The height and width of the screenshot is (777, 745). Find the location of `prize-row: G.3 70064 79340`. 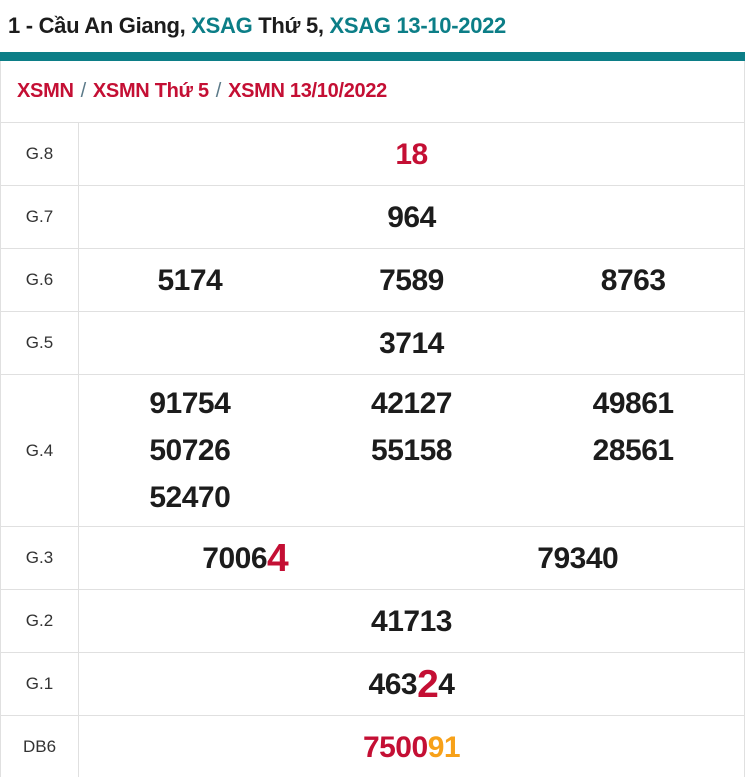

prize-row: G.3 70064 79340 is located at coordinates (372, 558).